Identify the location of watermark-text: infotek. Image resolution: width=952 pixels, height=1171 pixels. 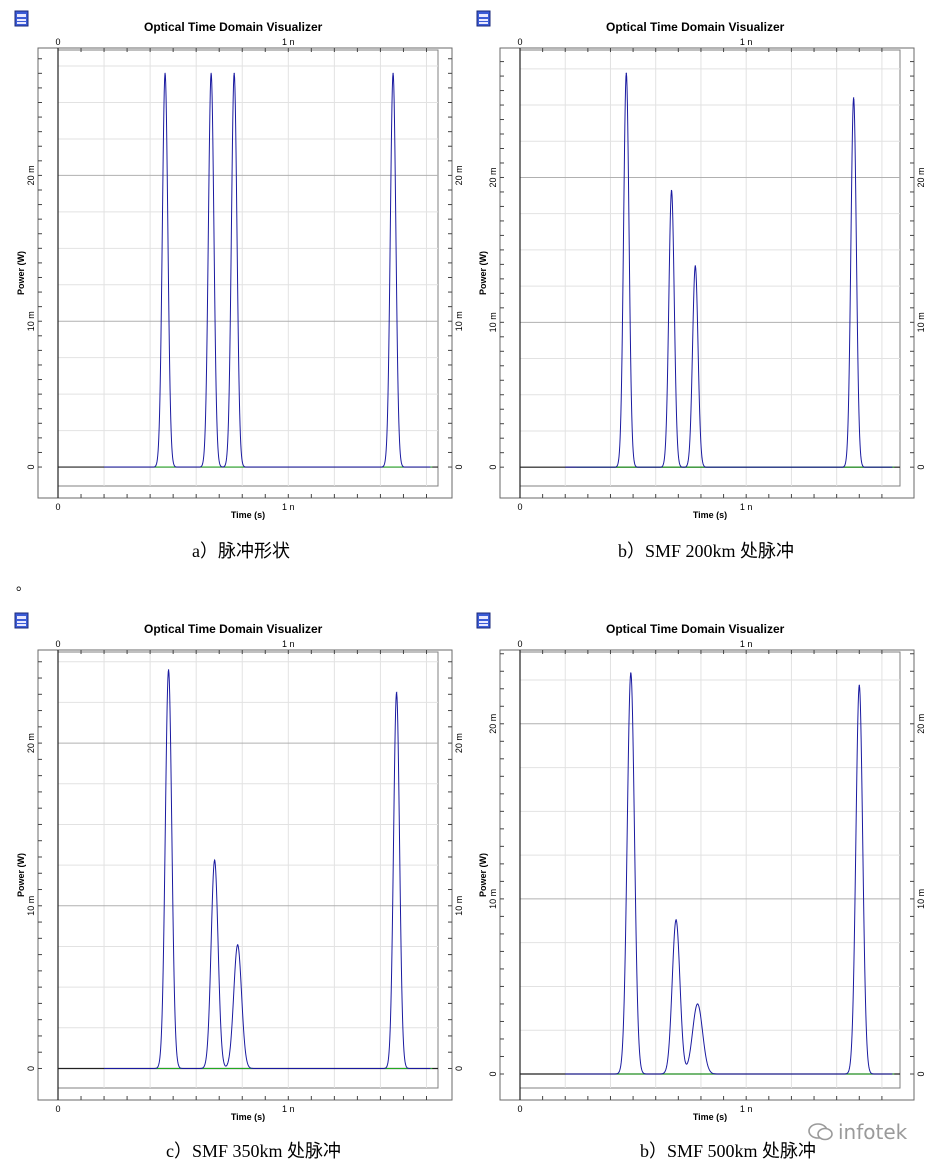
(873, 1132).